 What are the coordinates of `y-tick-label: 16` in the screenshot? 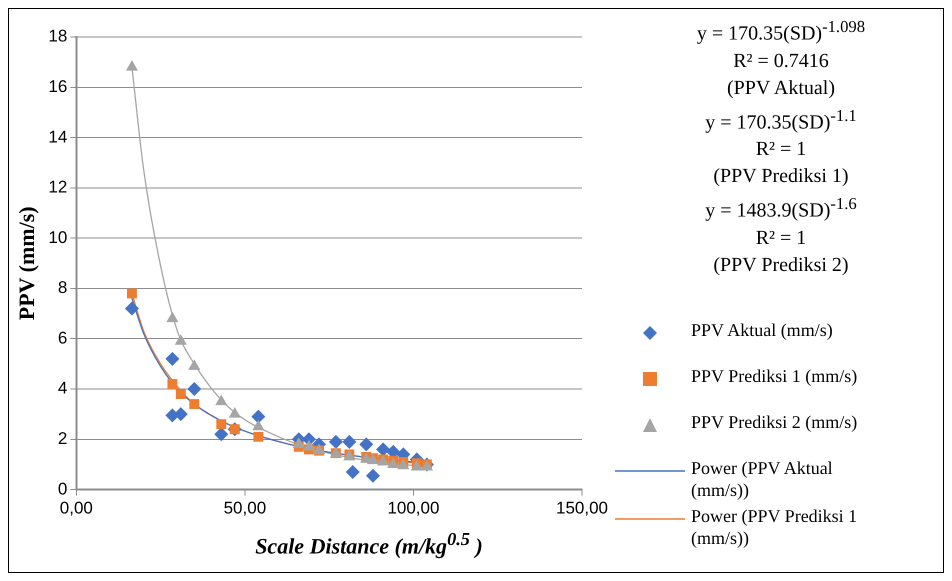 It's located at (58, 86).